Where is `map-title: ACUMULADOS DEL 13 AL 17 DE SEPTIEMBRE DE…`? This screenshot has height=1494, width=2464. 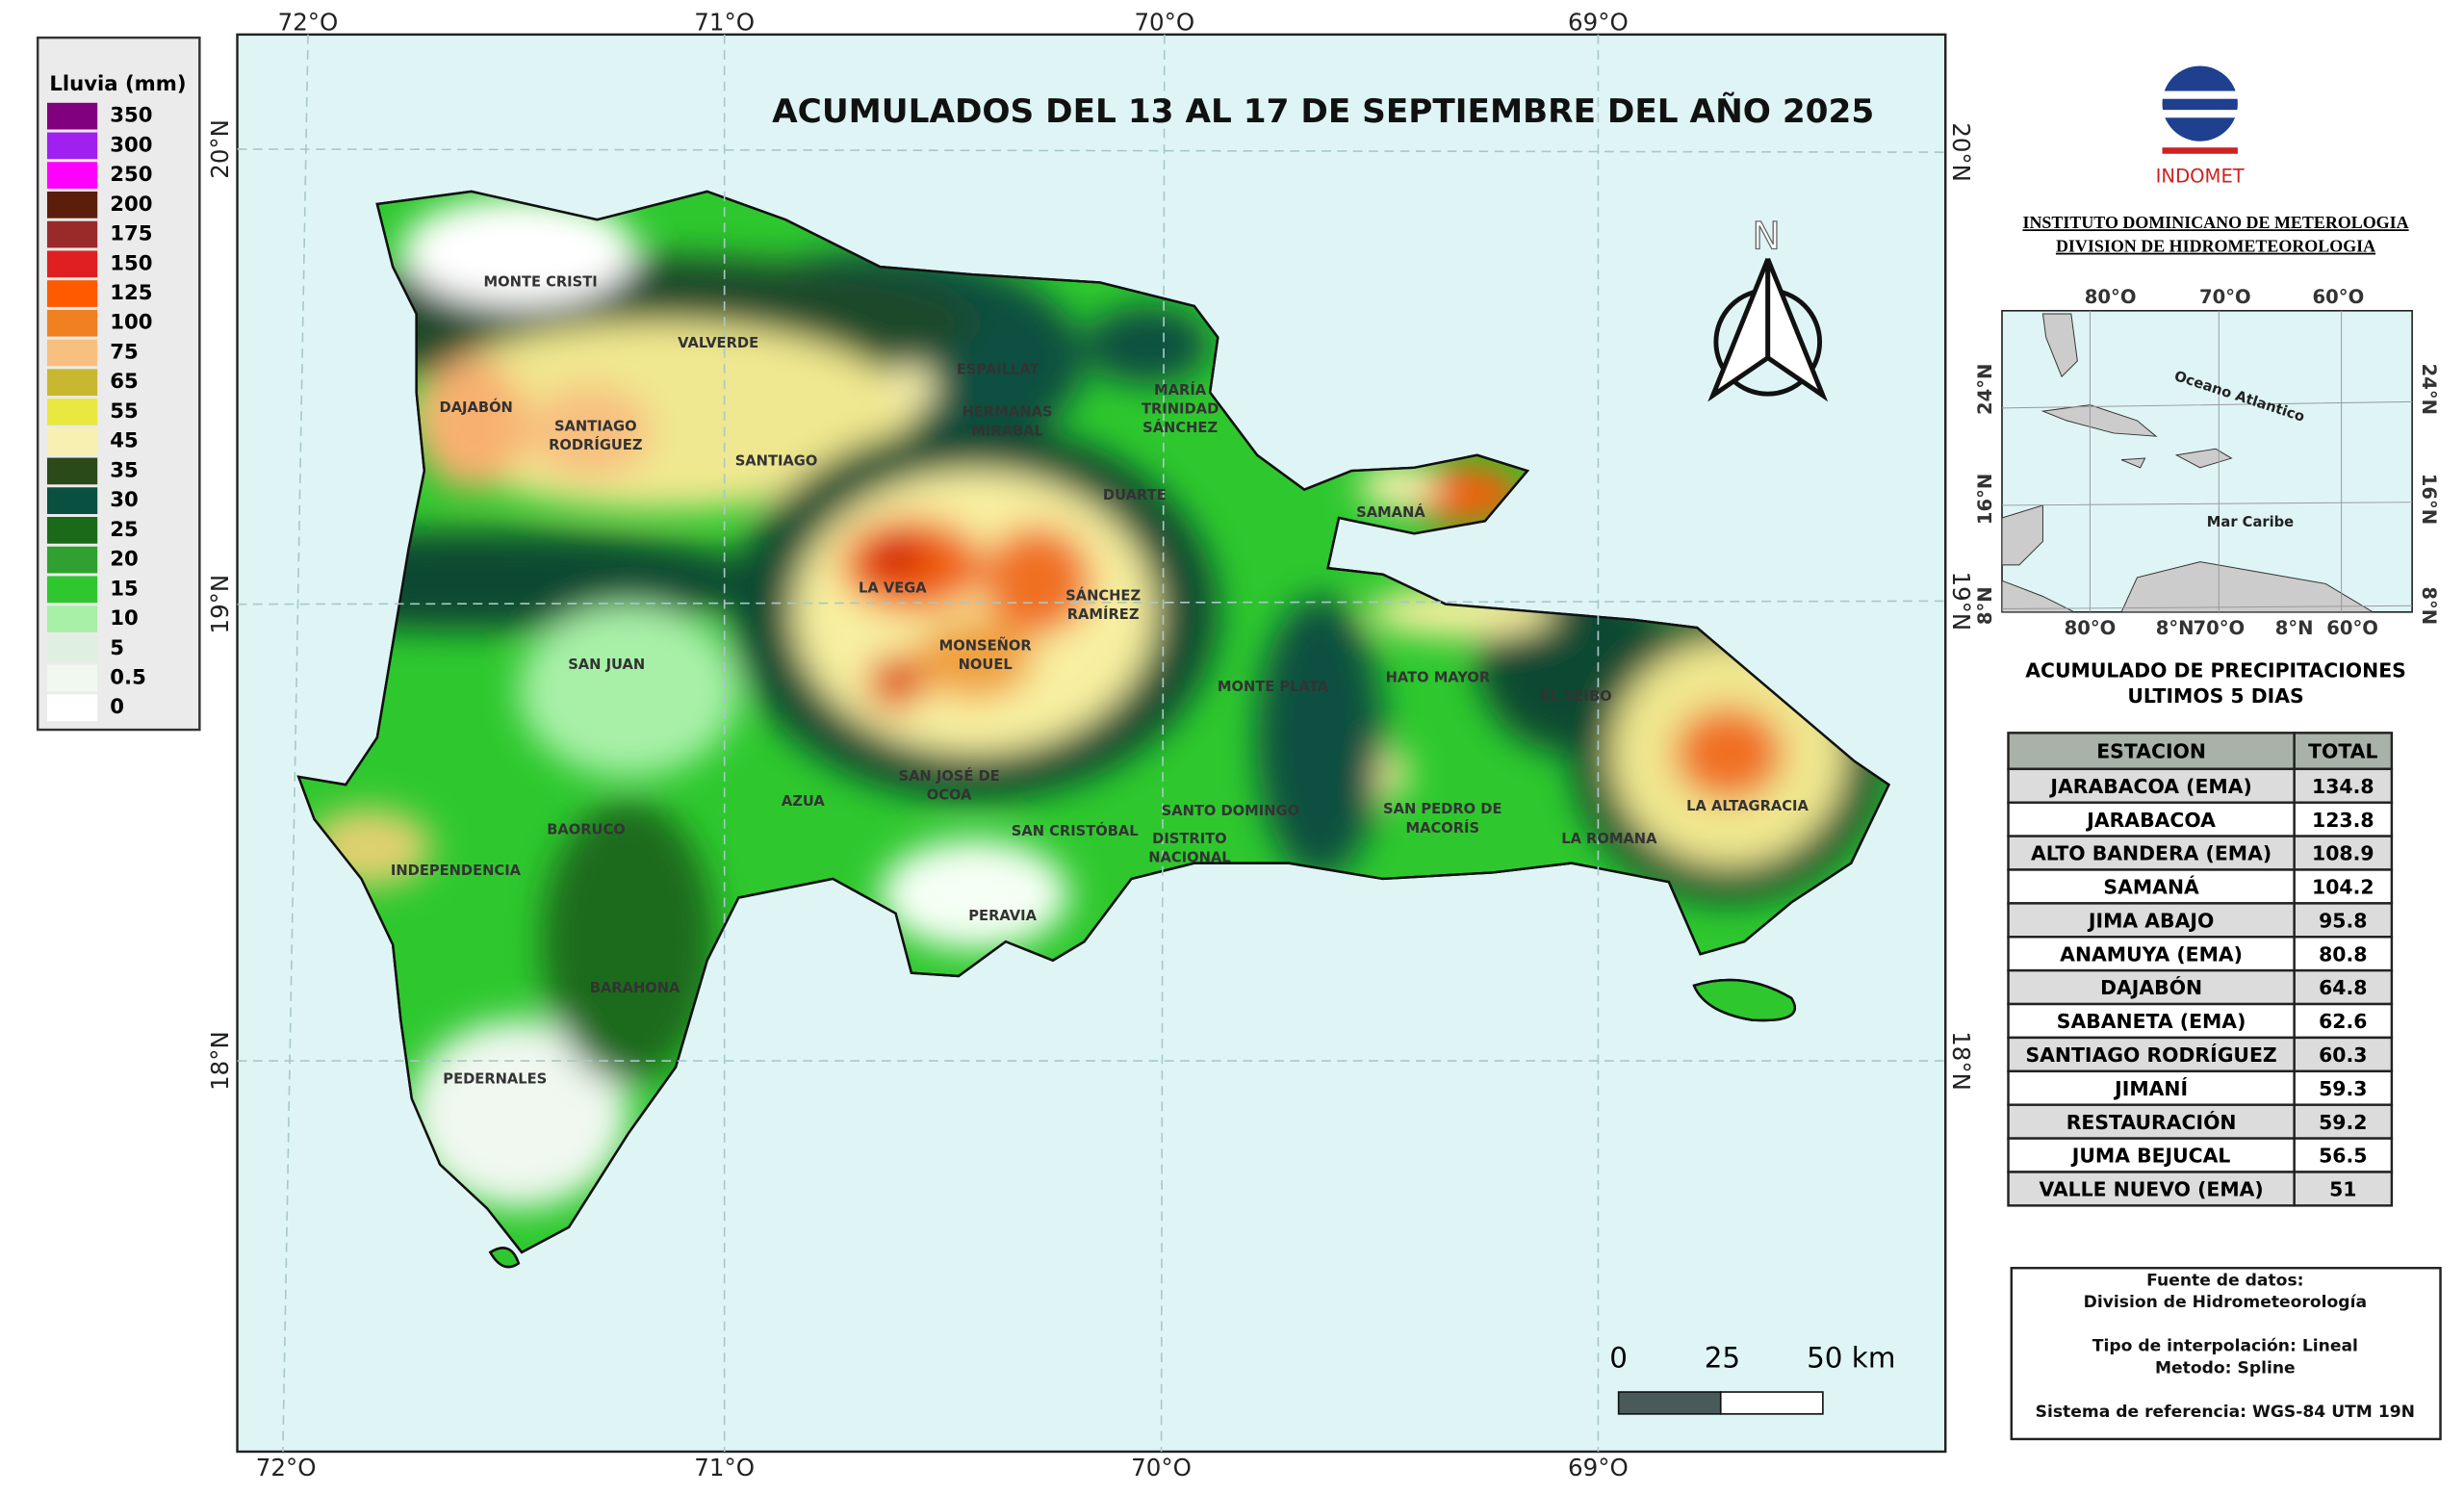 map-title: ACUMULADOS DEL 13 AL 17 DE SEPTIEMBRE DE… is located at coordinates (1323, 111).